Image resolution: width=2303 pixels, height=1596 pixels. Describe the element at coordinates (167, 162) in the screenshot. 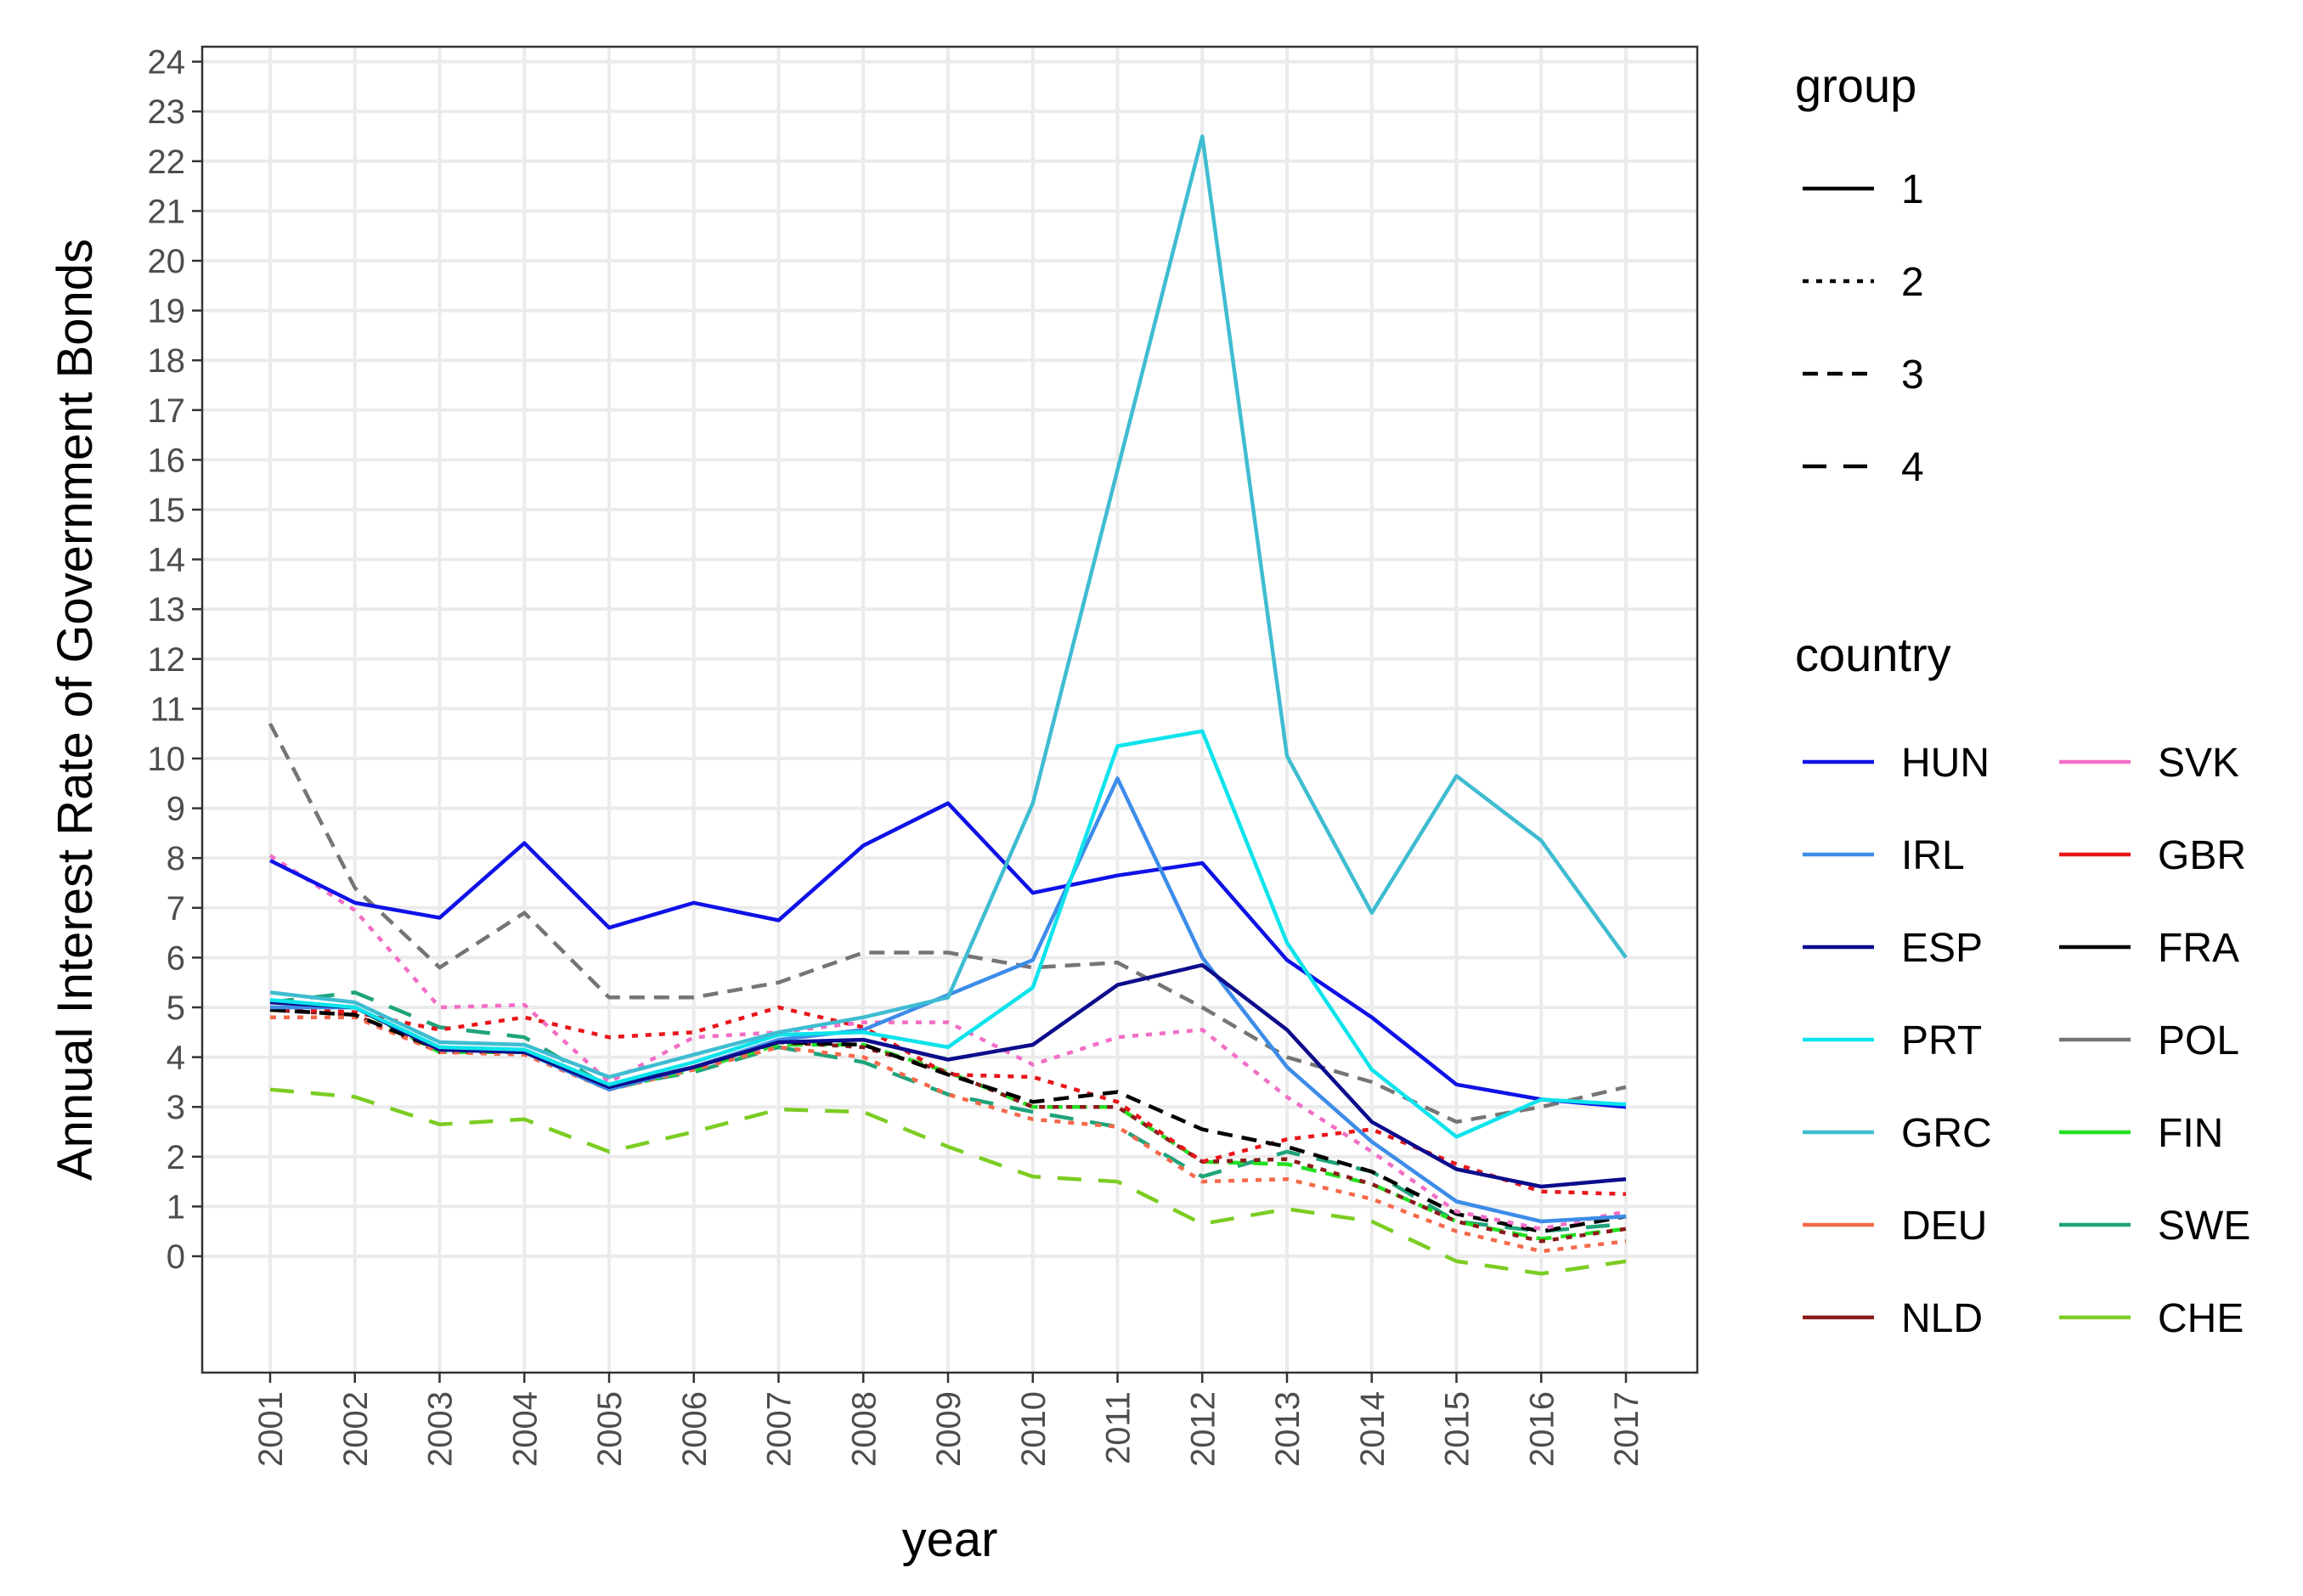

I see `y-tick-label: 22` at that location.